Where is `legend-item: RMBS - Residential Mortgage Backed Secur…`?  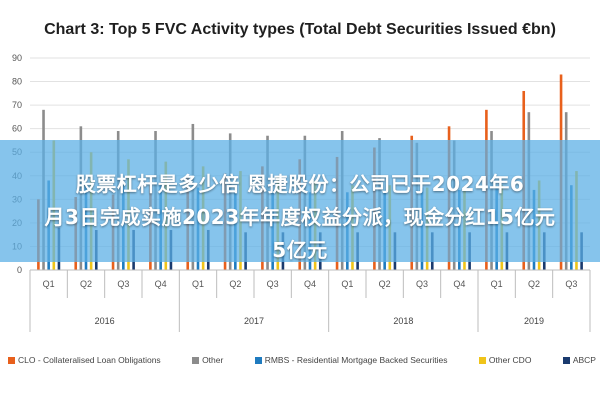
legend-item: RMBS - Residential Mortgage Backed Secur… is located at coordinates (351, 360).